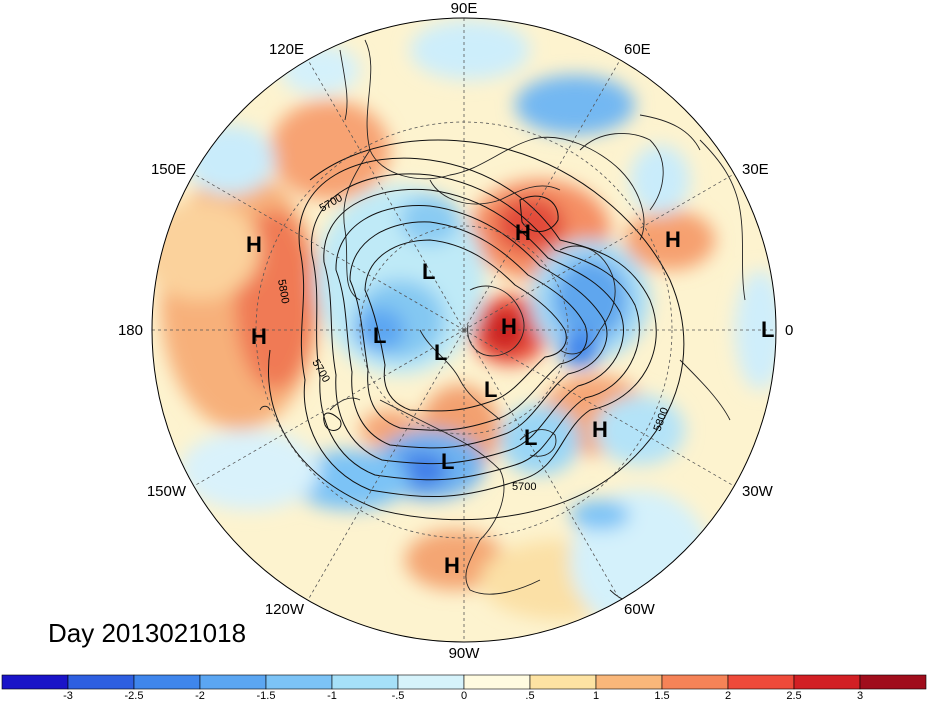 The image size is (928, 702). What do you see at coordinates (130, 330) in the screenshot?
I see `lon-label-180: 180` at bounding box center [130, 330].